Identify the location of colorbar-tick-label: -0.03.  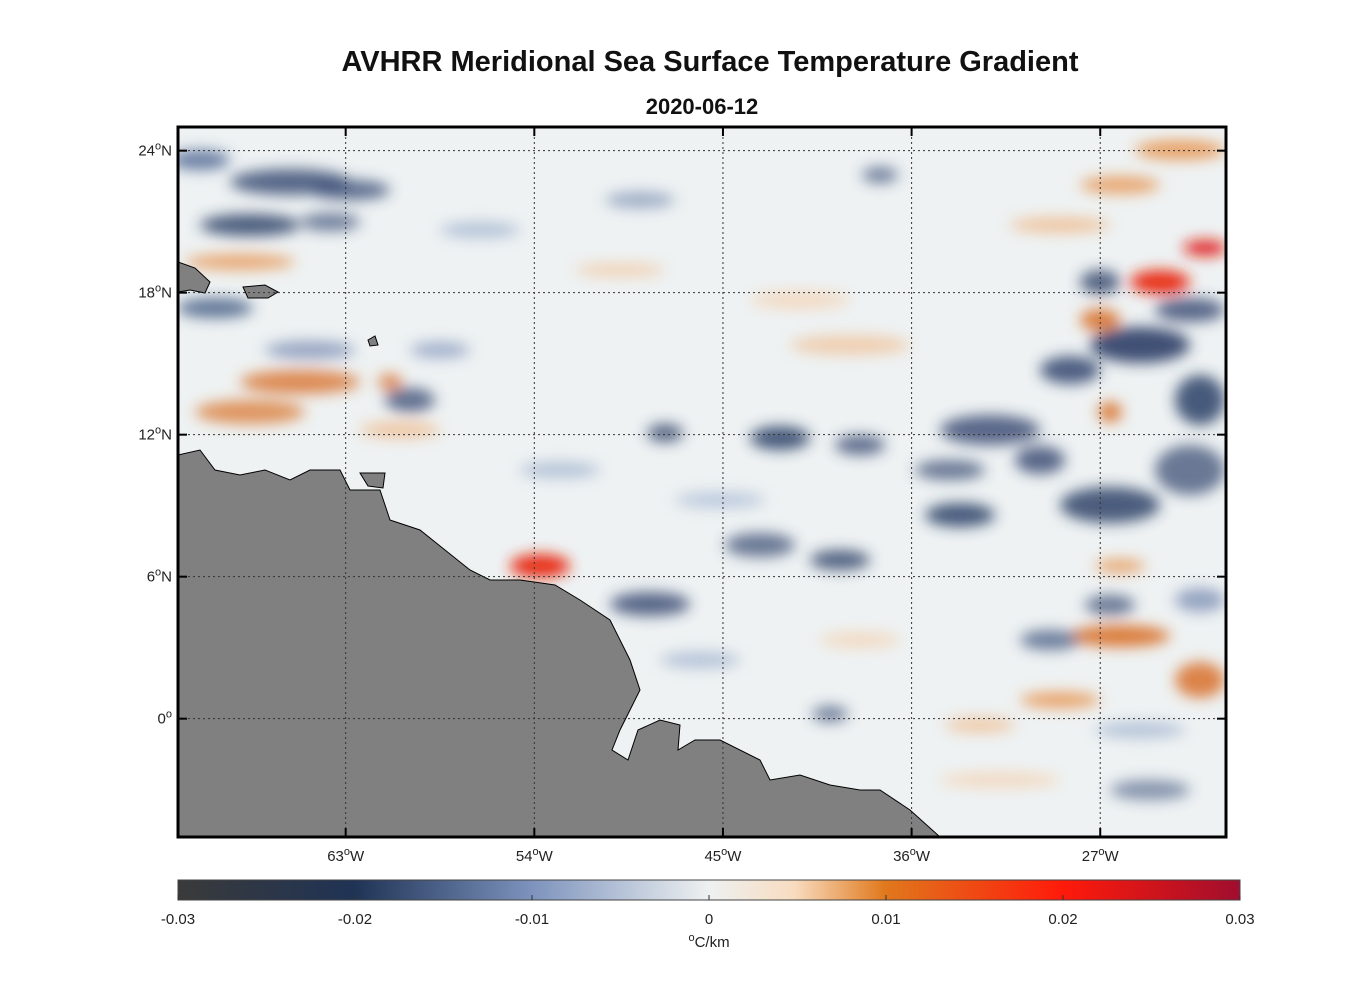
(178, 919).